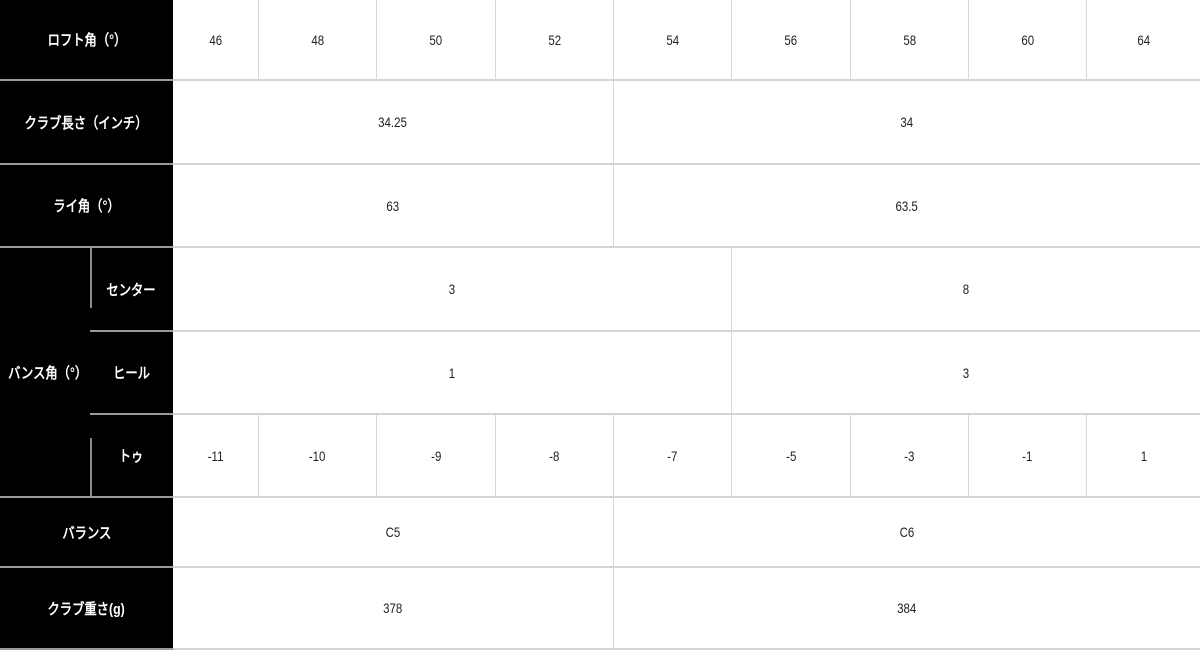 The image size is (1200, 653). What do you see at coordinates (673, 40) in the screenshot?
I see `loft-cell: 54` at bounding box center [673, 40].